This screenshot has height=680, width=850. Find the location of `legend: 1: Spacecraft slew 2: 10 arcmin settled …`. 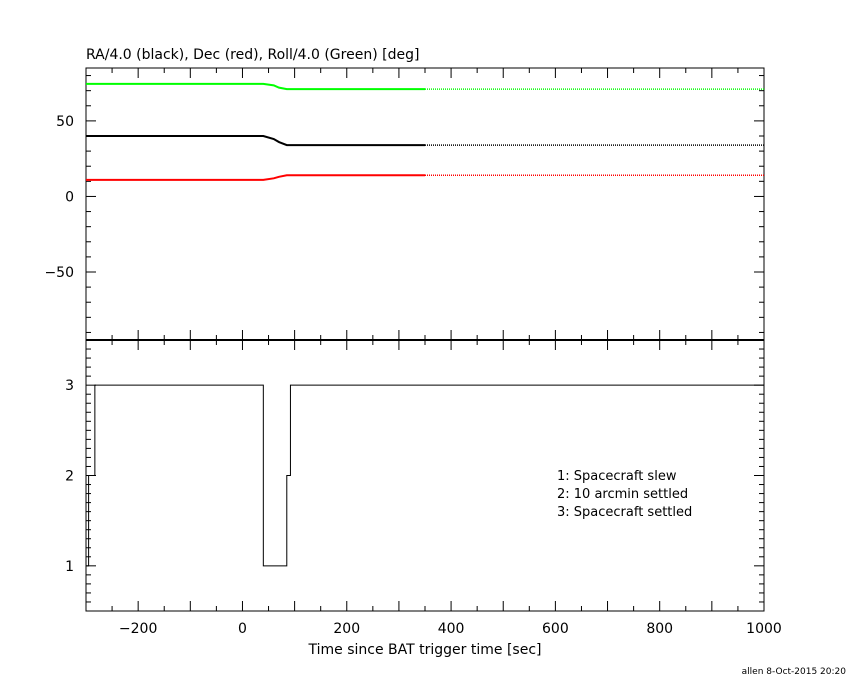

legend: 1: Spacecraft slew 2: 10 arcmin settled … is located at coordinates (624, 494).